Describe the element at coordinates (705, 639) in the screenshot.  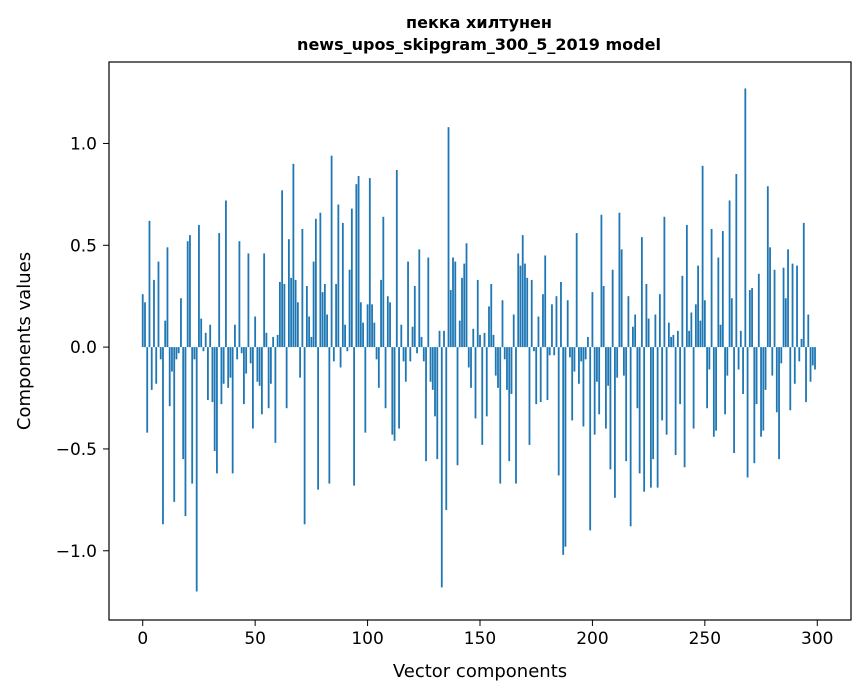
I see `x-tick-label: 250` at that location.